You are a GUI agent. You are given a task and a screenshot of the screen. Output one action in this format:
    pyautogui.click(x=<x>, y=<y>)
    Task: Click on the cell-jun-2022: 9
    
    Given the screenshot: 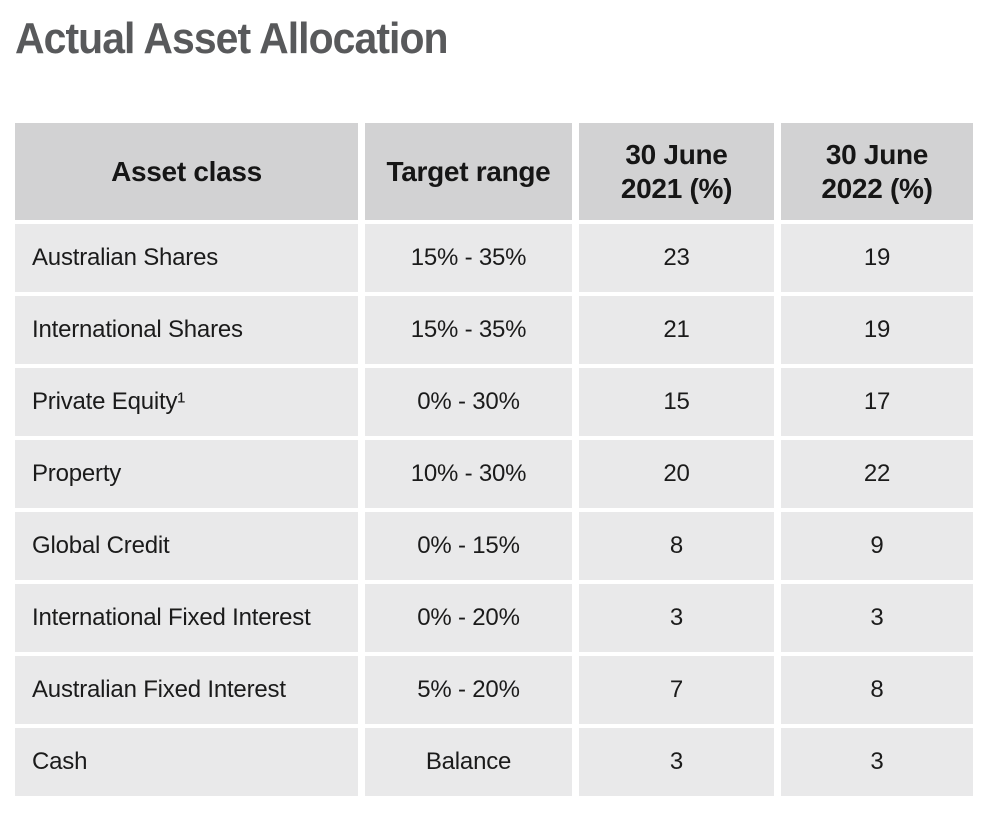 What is the action you would take?
    pyautogui.click(x=877, y=546)
    